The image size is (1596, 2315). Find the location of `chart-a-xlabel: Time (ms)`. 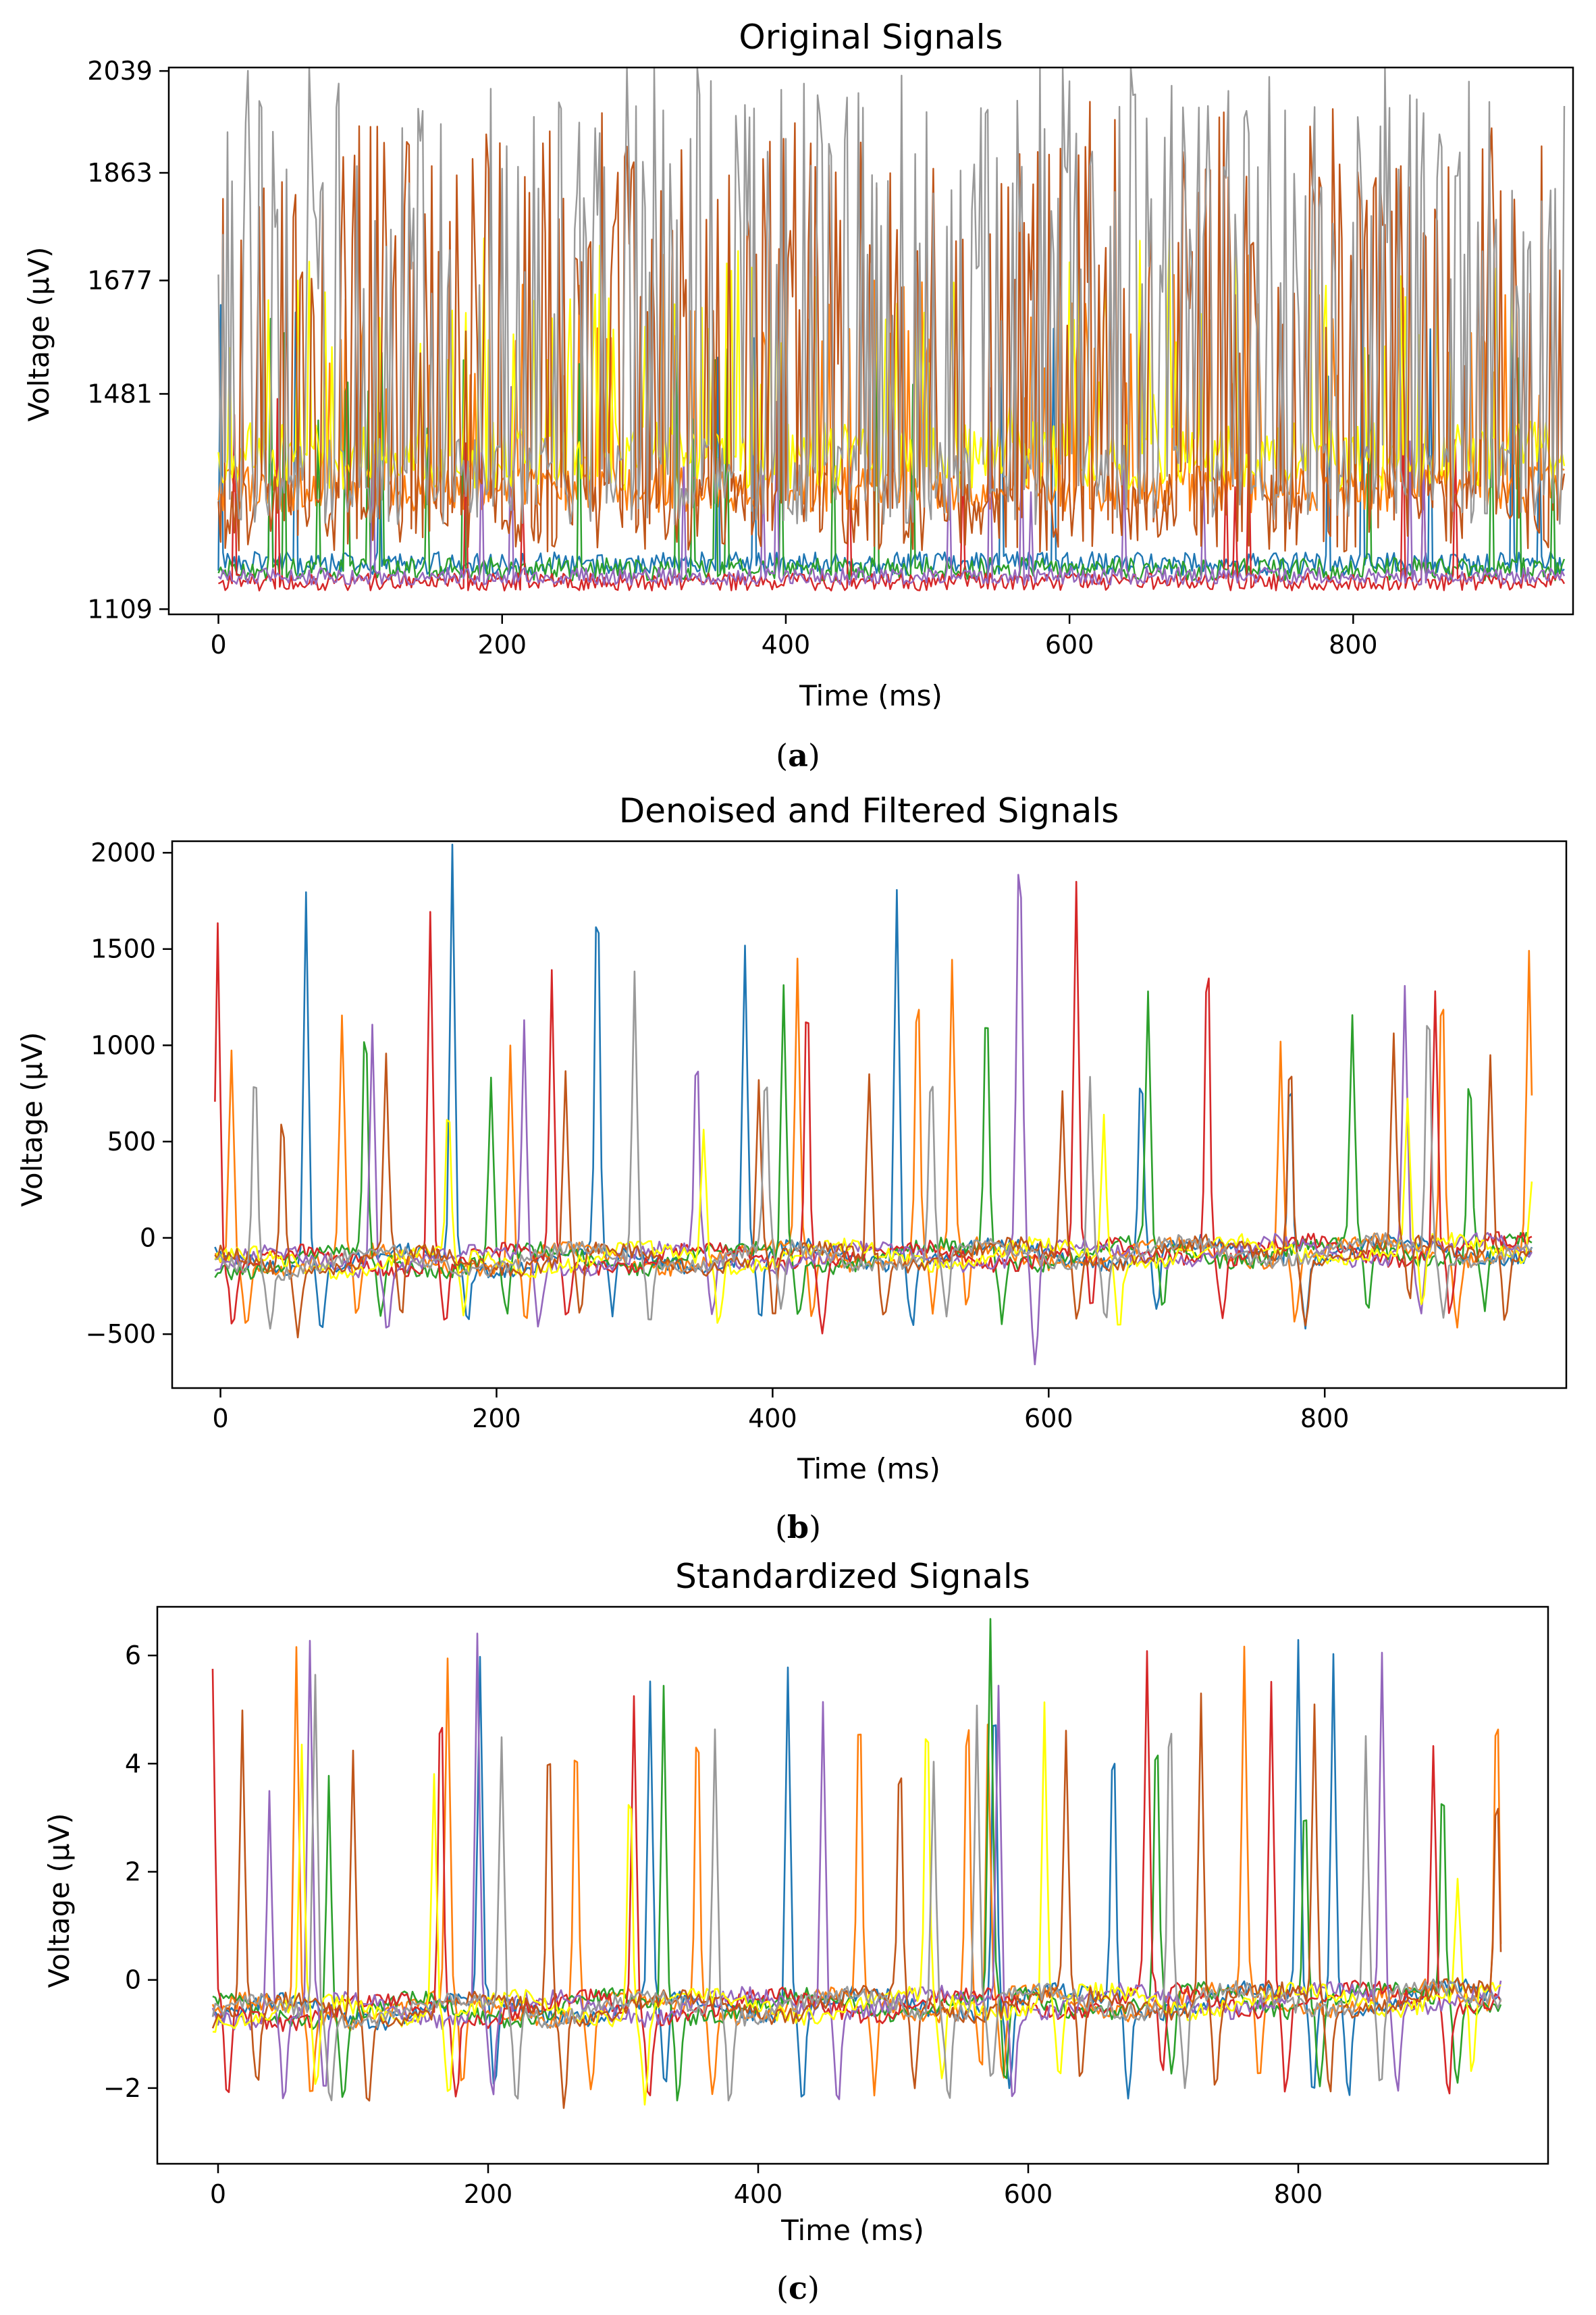

chart-a-xlabel: Time (ms) is located at coordinates (871, 695).